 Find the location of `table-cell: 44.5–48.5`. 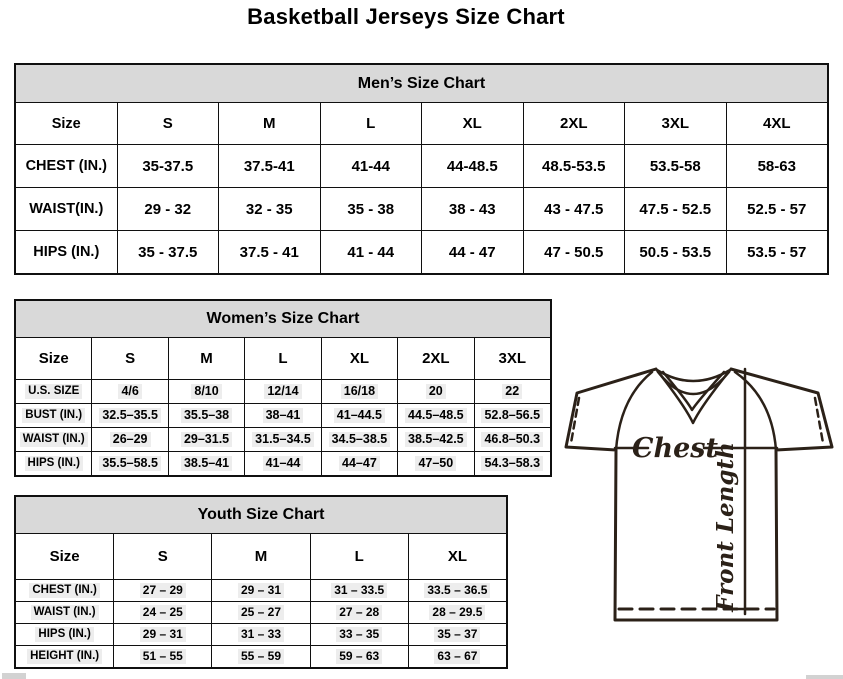

table-cell: 44.5–48.5 is located at coordinates (436, 415).